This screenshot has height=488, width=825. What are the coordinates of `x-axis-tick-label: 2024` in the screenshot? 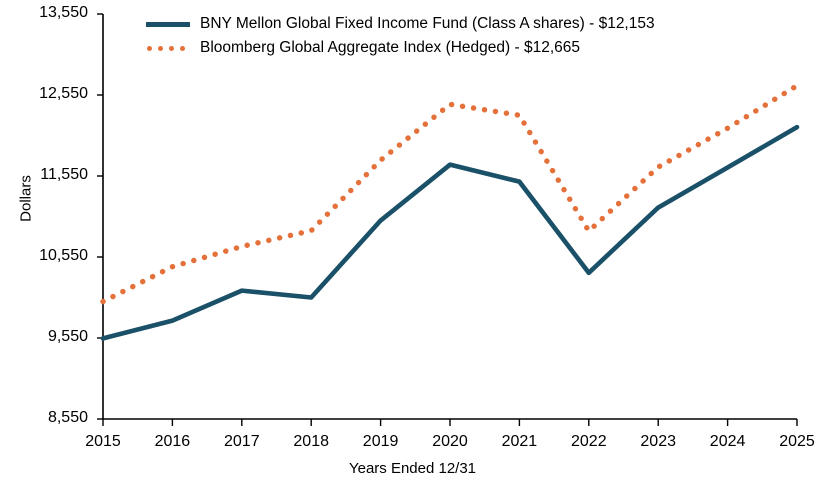 It's located at (727, 441).